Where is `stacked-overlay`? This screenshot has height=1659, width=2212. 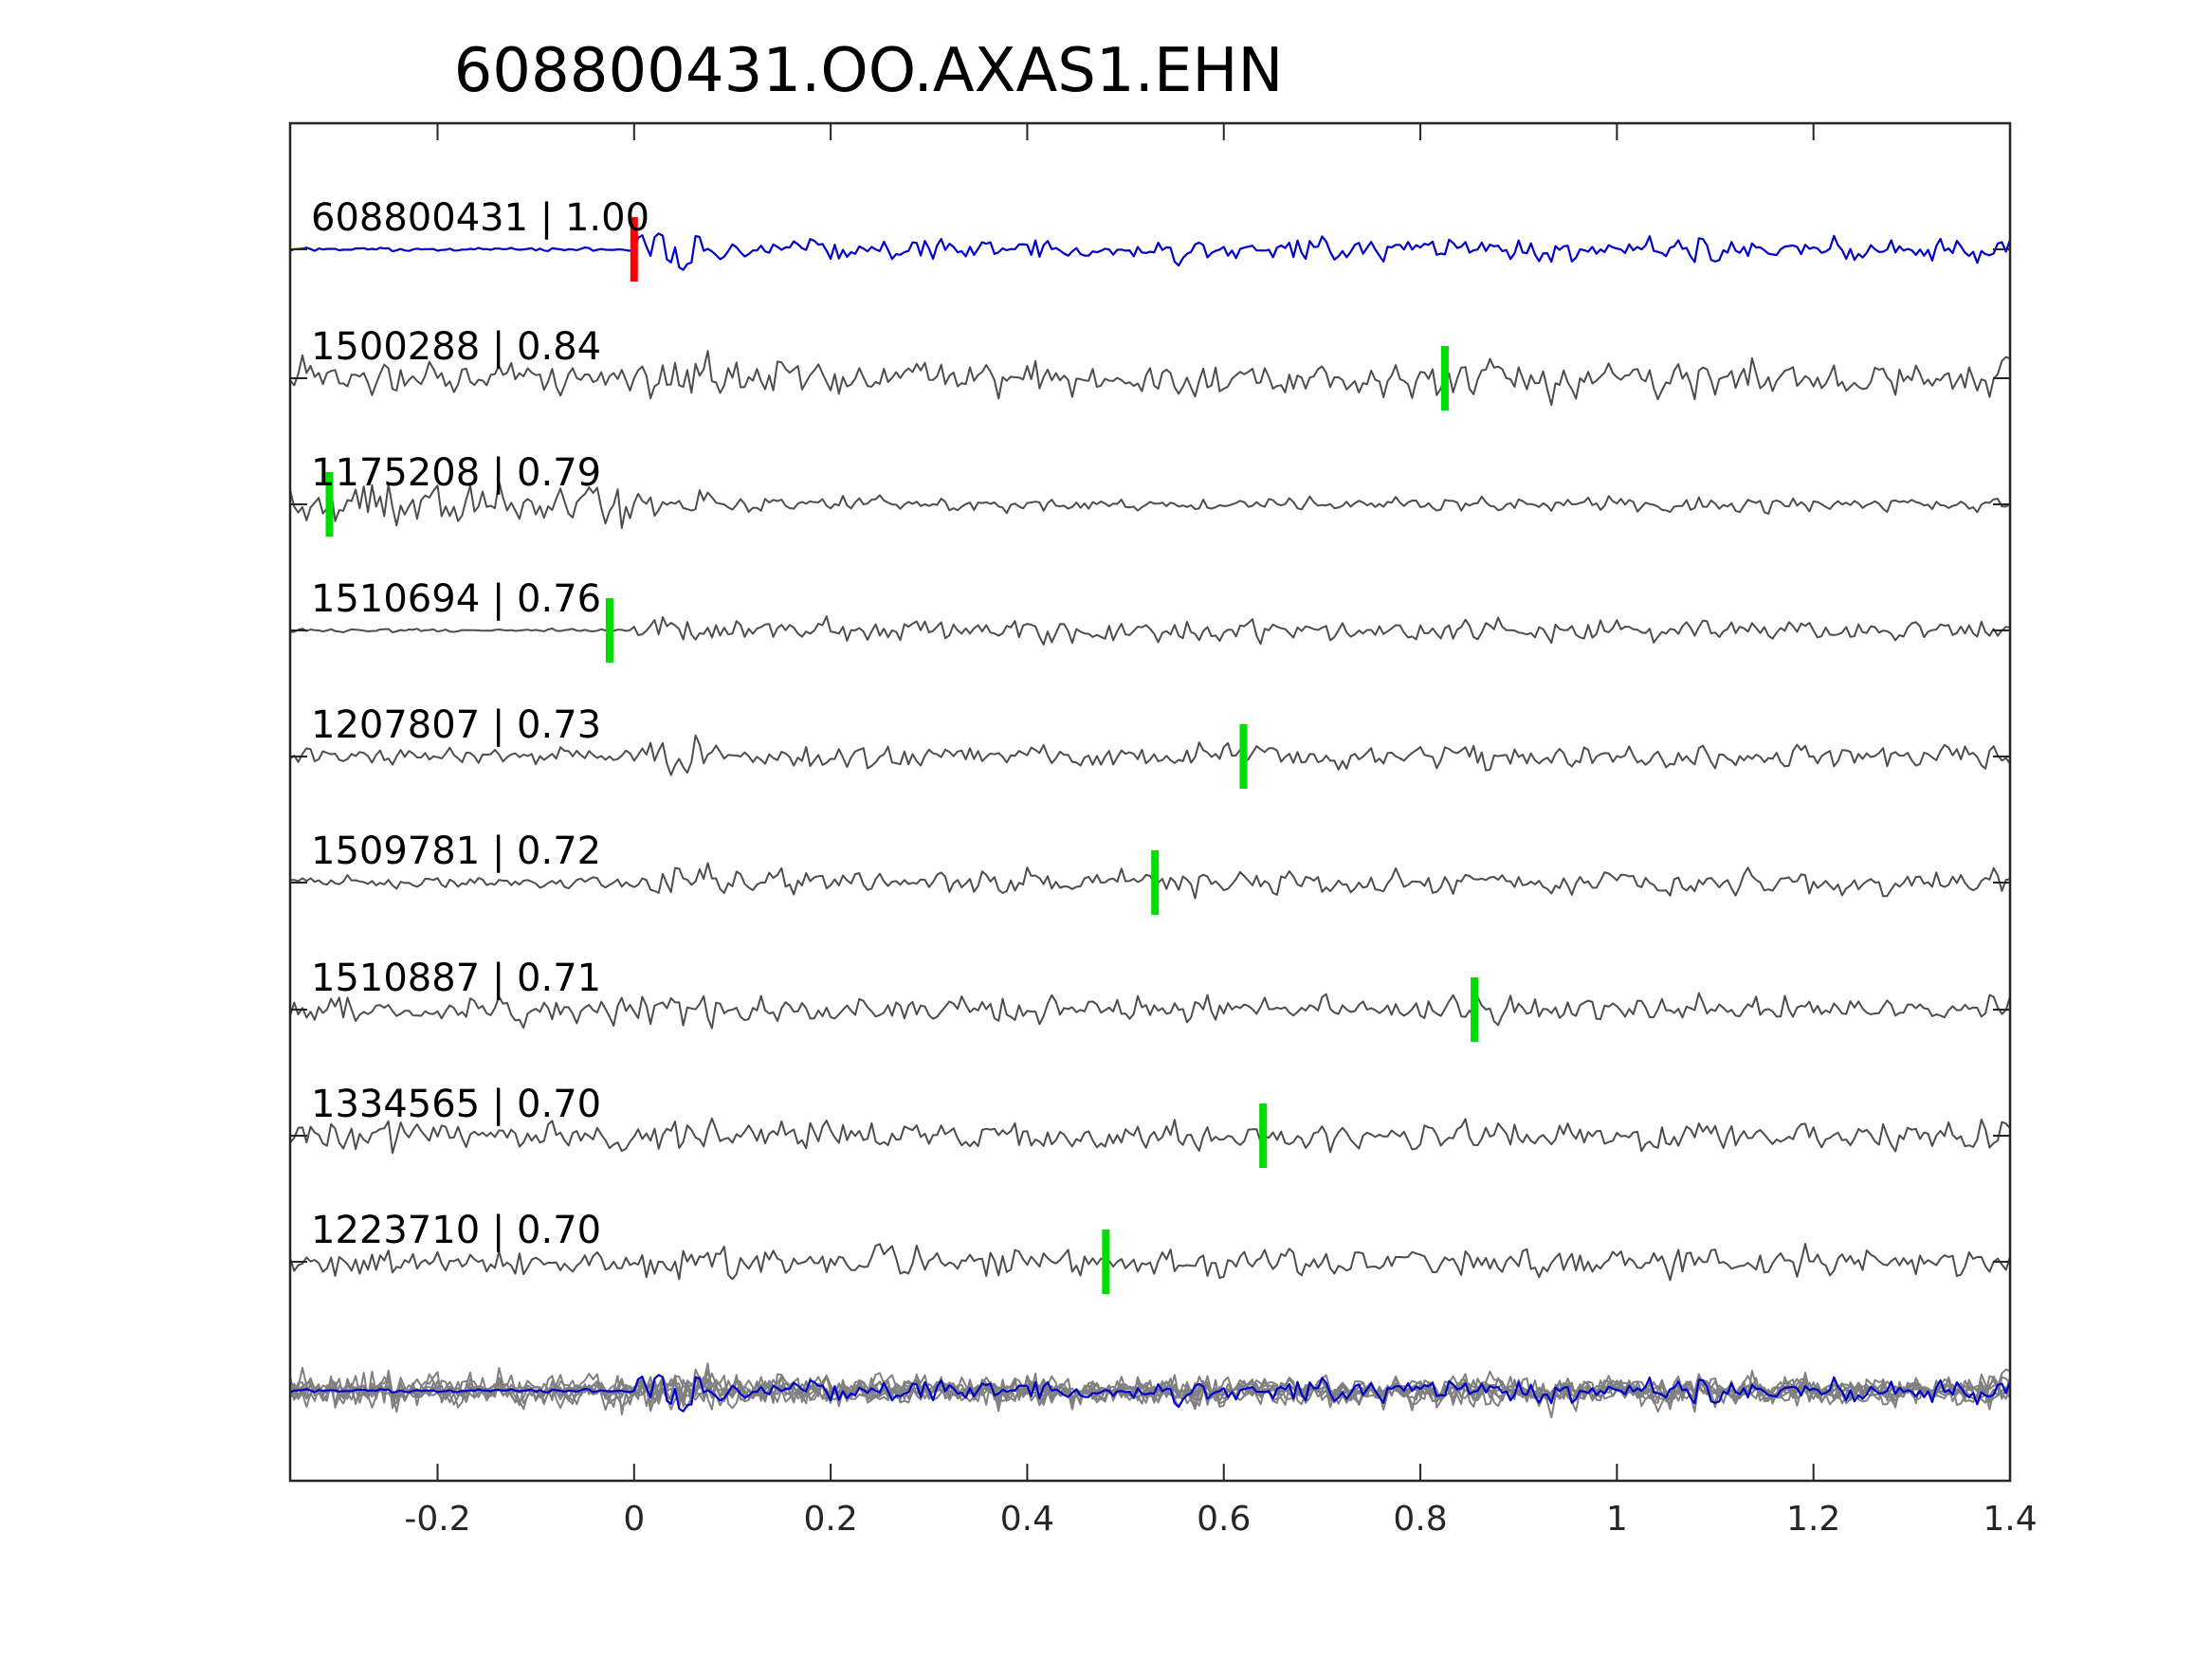 stacked-overlay is located at coordinates (1150, 1390).